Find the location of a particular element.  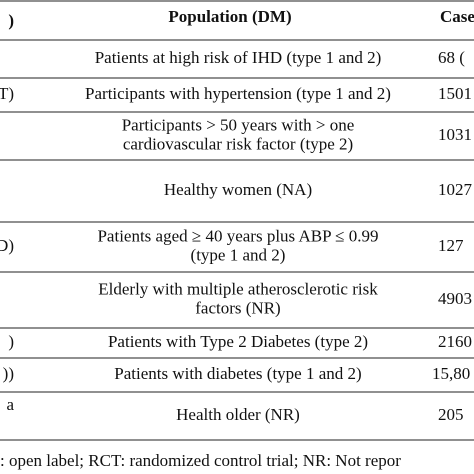

population-cell: Participants > 50 years with > one is located at coordinates (238, 124).